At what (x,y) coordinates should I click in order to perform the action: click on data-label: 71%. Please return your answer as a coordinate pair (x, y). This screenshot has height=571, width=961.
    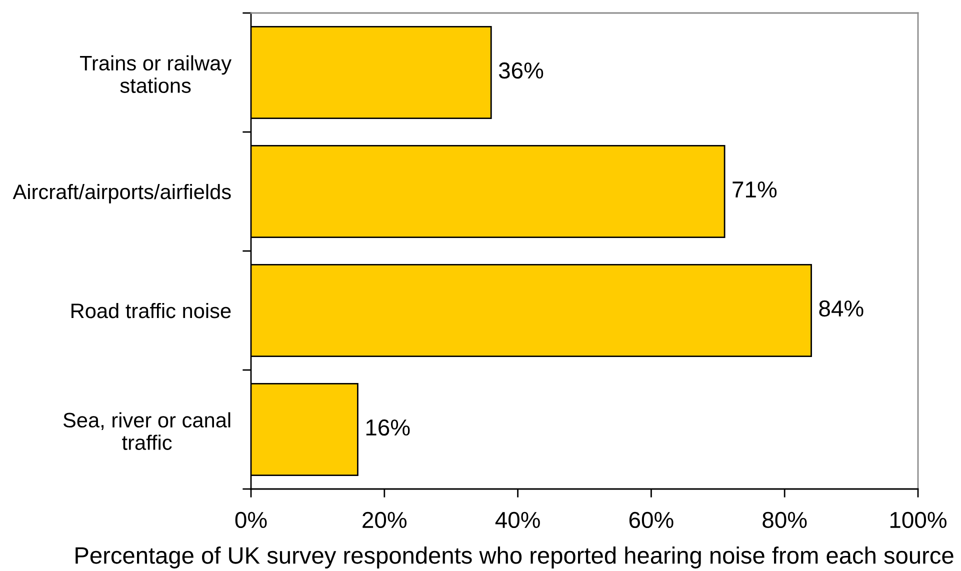
    Looking at the image, I should click on (754, 190).